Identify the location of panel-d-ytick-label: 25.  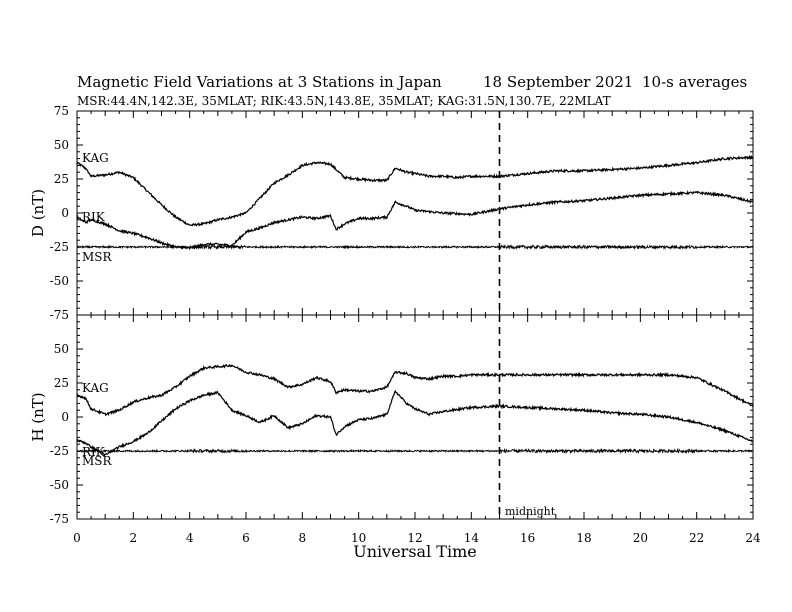
(61, 179).